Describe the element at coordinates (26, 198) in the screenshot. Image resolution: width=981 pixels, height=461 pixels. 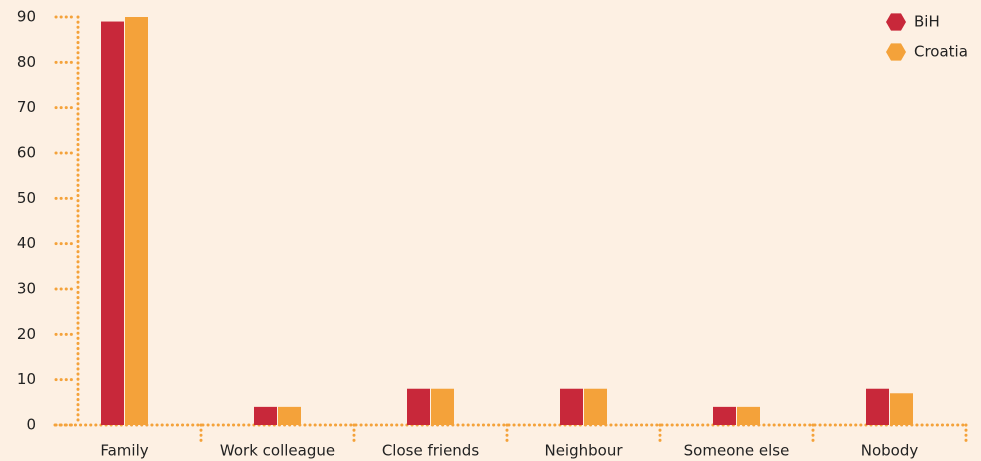
I see `y-tick-label: 50` at that location.